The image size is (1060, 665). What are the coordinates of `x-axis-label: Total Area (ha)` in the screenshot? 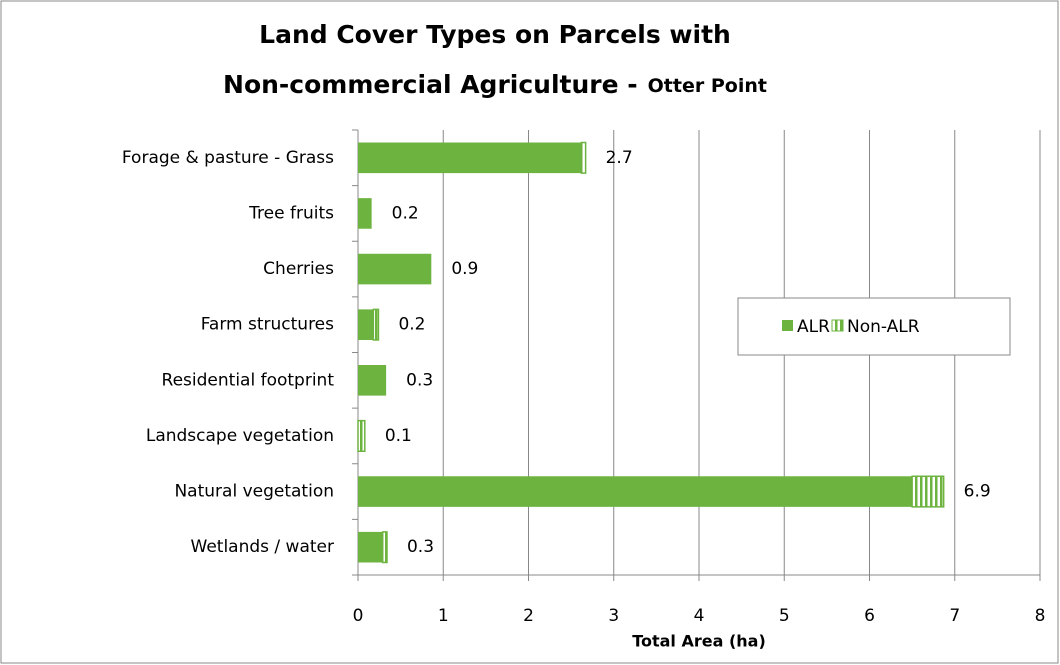 It's located at (699, 641).